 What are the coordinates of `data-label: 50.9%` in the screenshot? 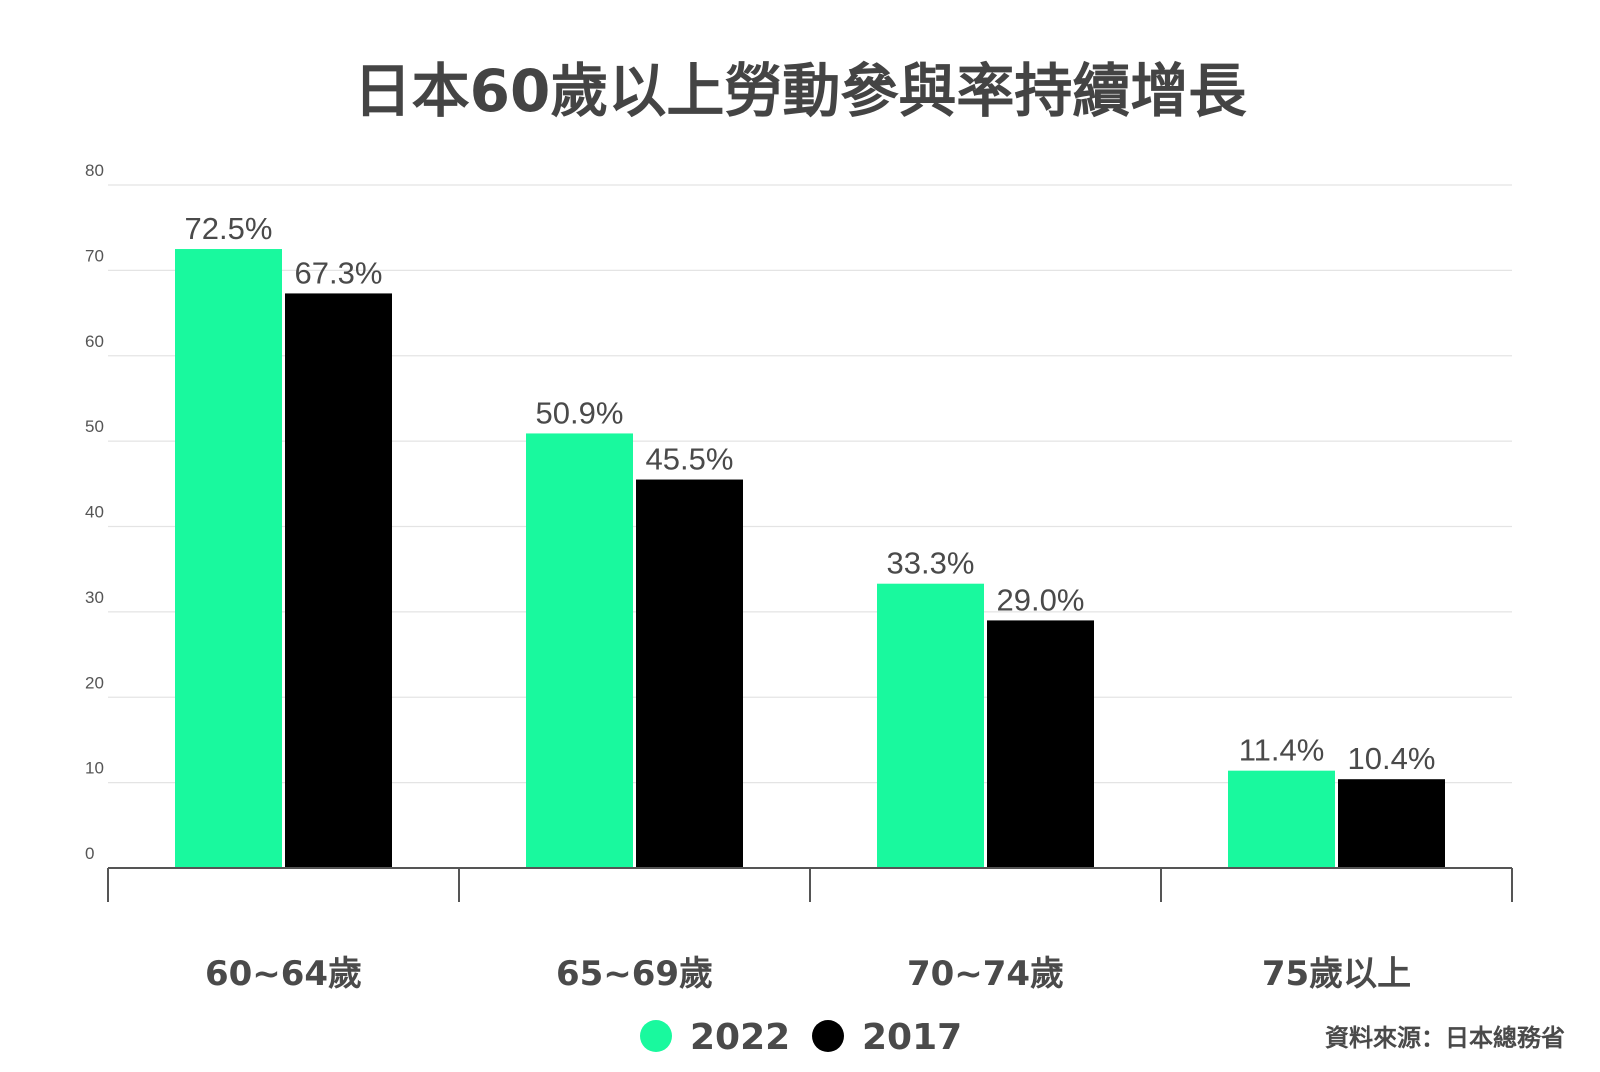 It's located at (580, 412).